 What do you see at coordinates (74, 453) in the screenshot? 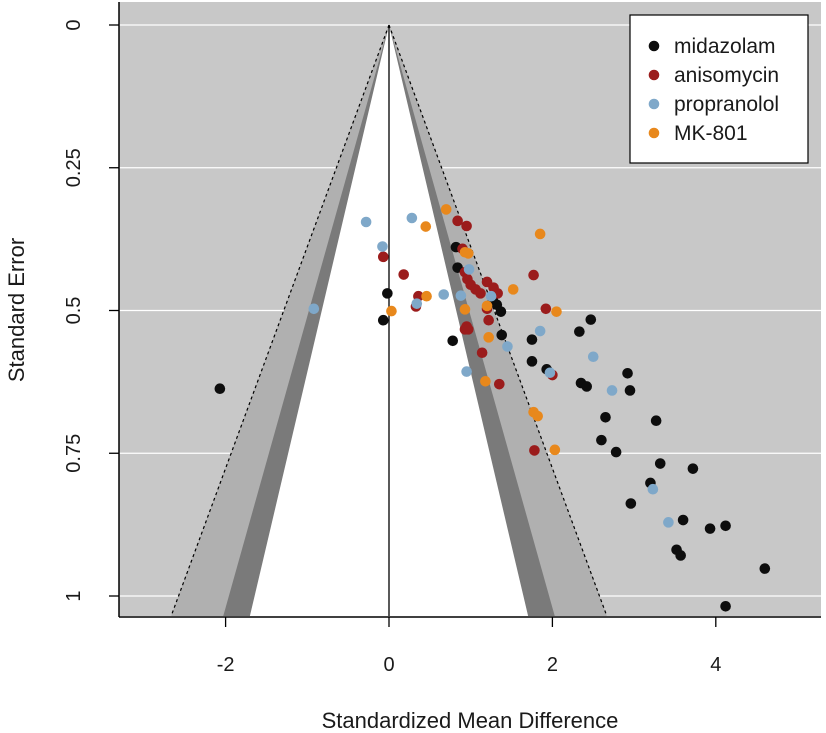
I see `y-tick-label: 0.75` at bounding box center [74, 453].